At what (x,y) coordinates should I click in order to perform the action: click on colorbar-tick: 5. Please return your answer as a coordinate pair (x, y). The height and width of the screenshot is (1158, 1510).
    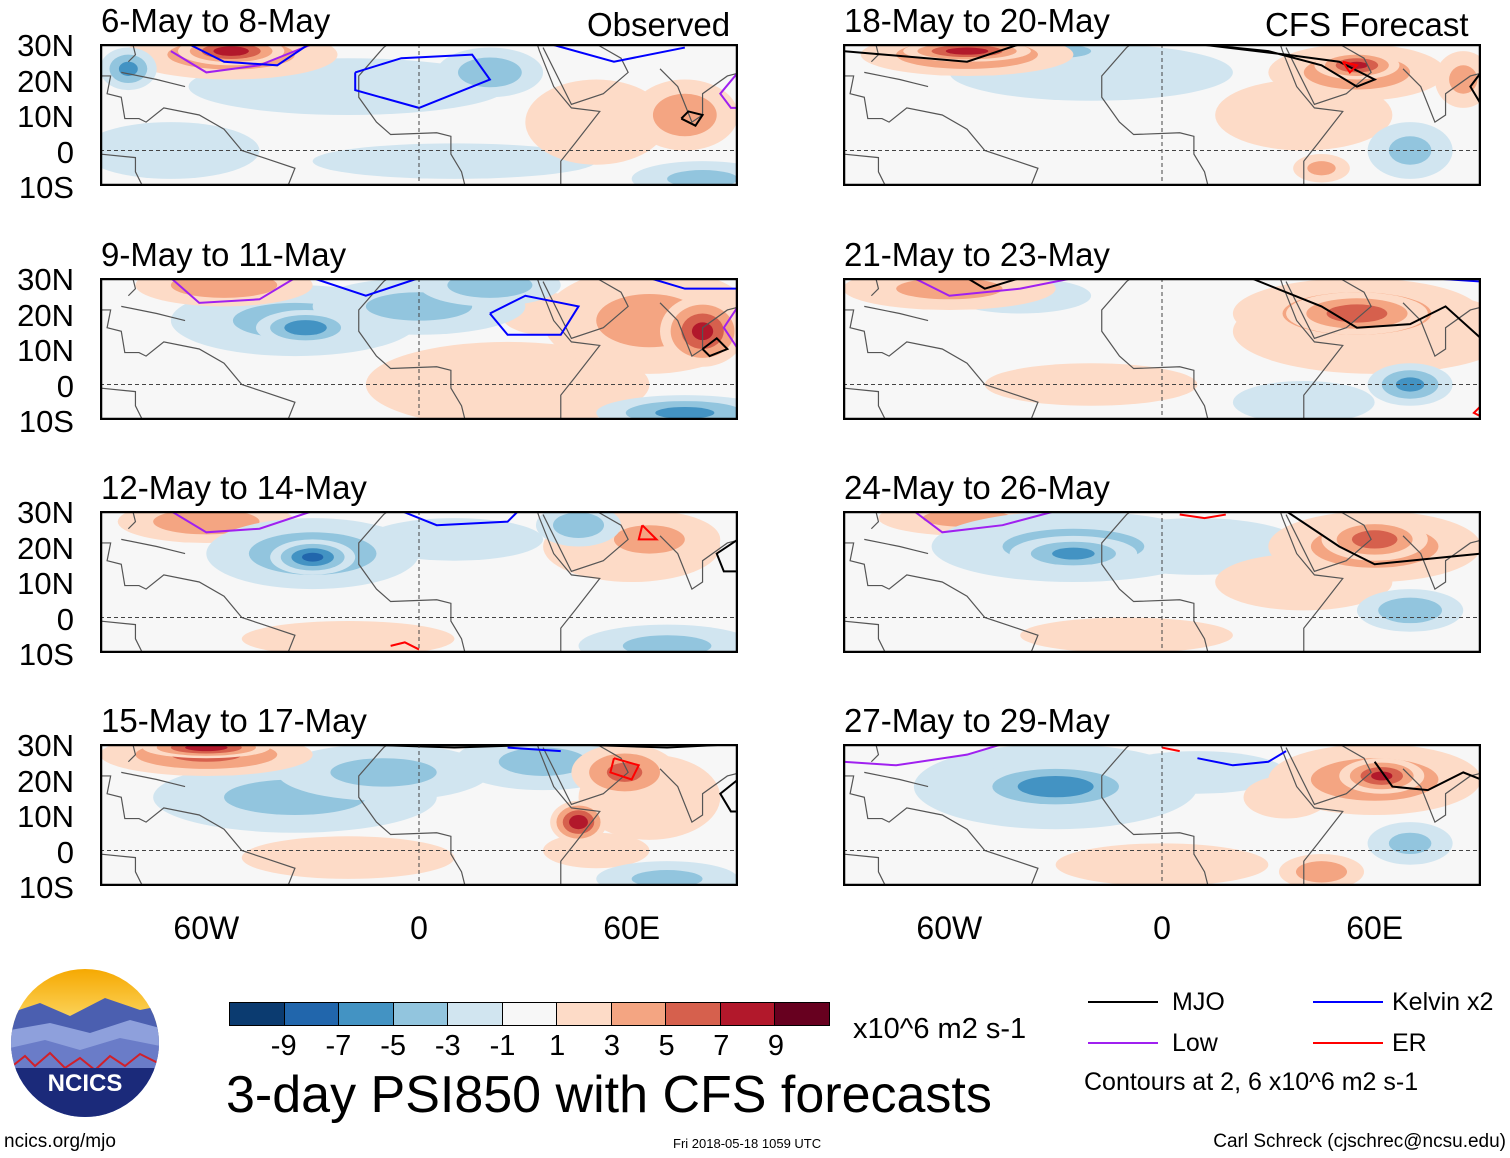
    Looking at the image, I should click on (666, 1046).